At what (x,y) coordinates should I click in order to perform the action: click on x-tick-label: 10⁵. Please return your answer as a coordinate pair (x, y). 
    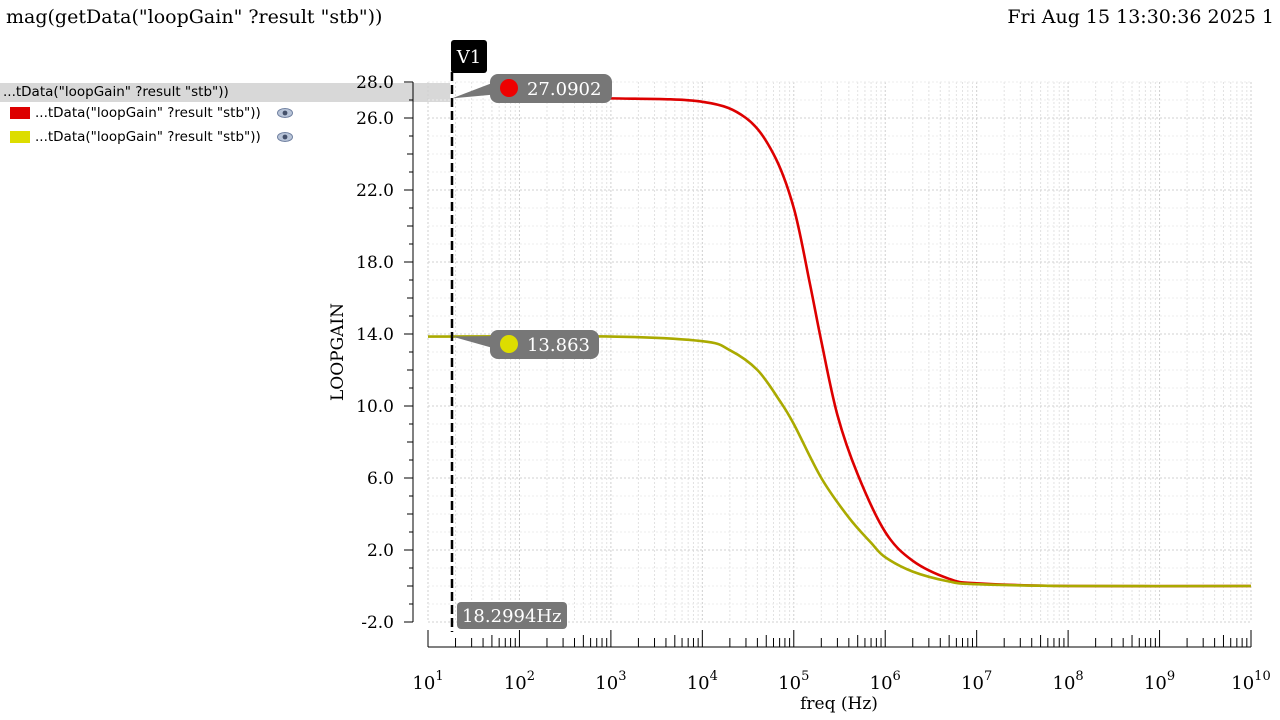
    Looking at the image, I should click on (793, 681).